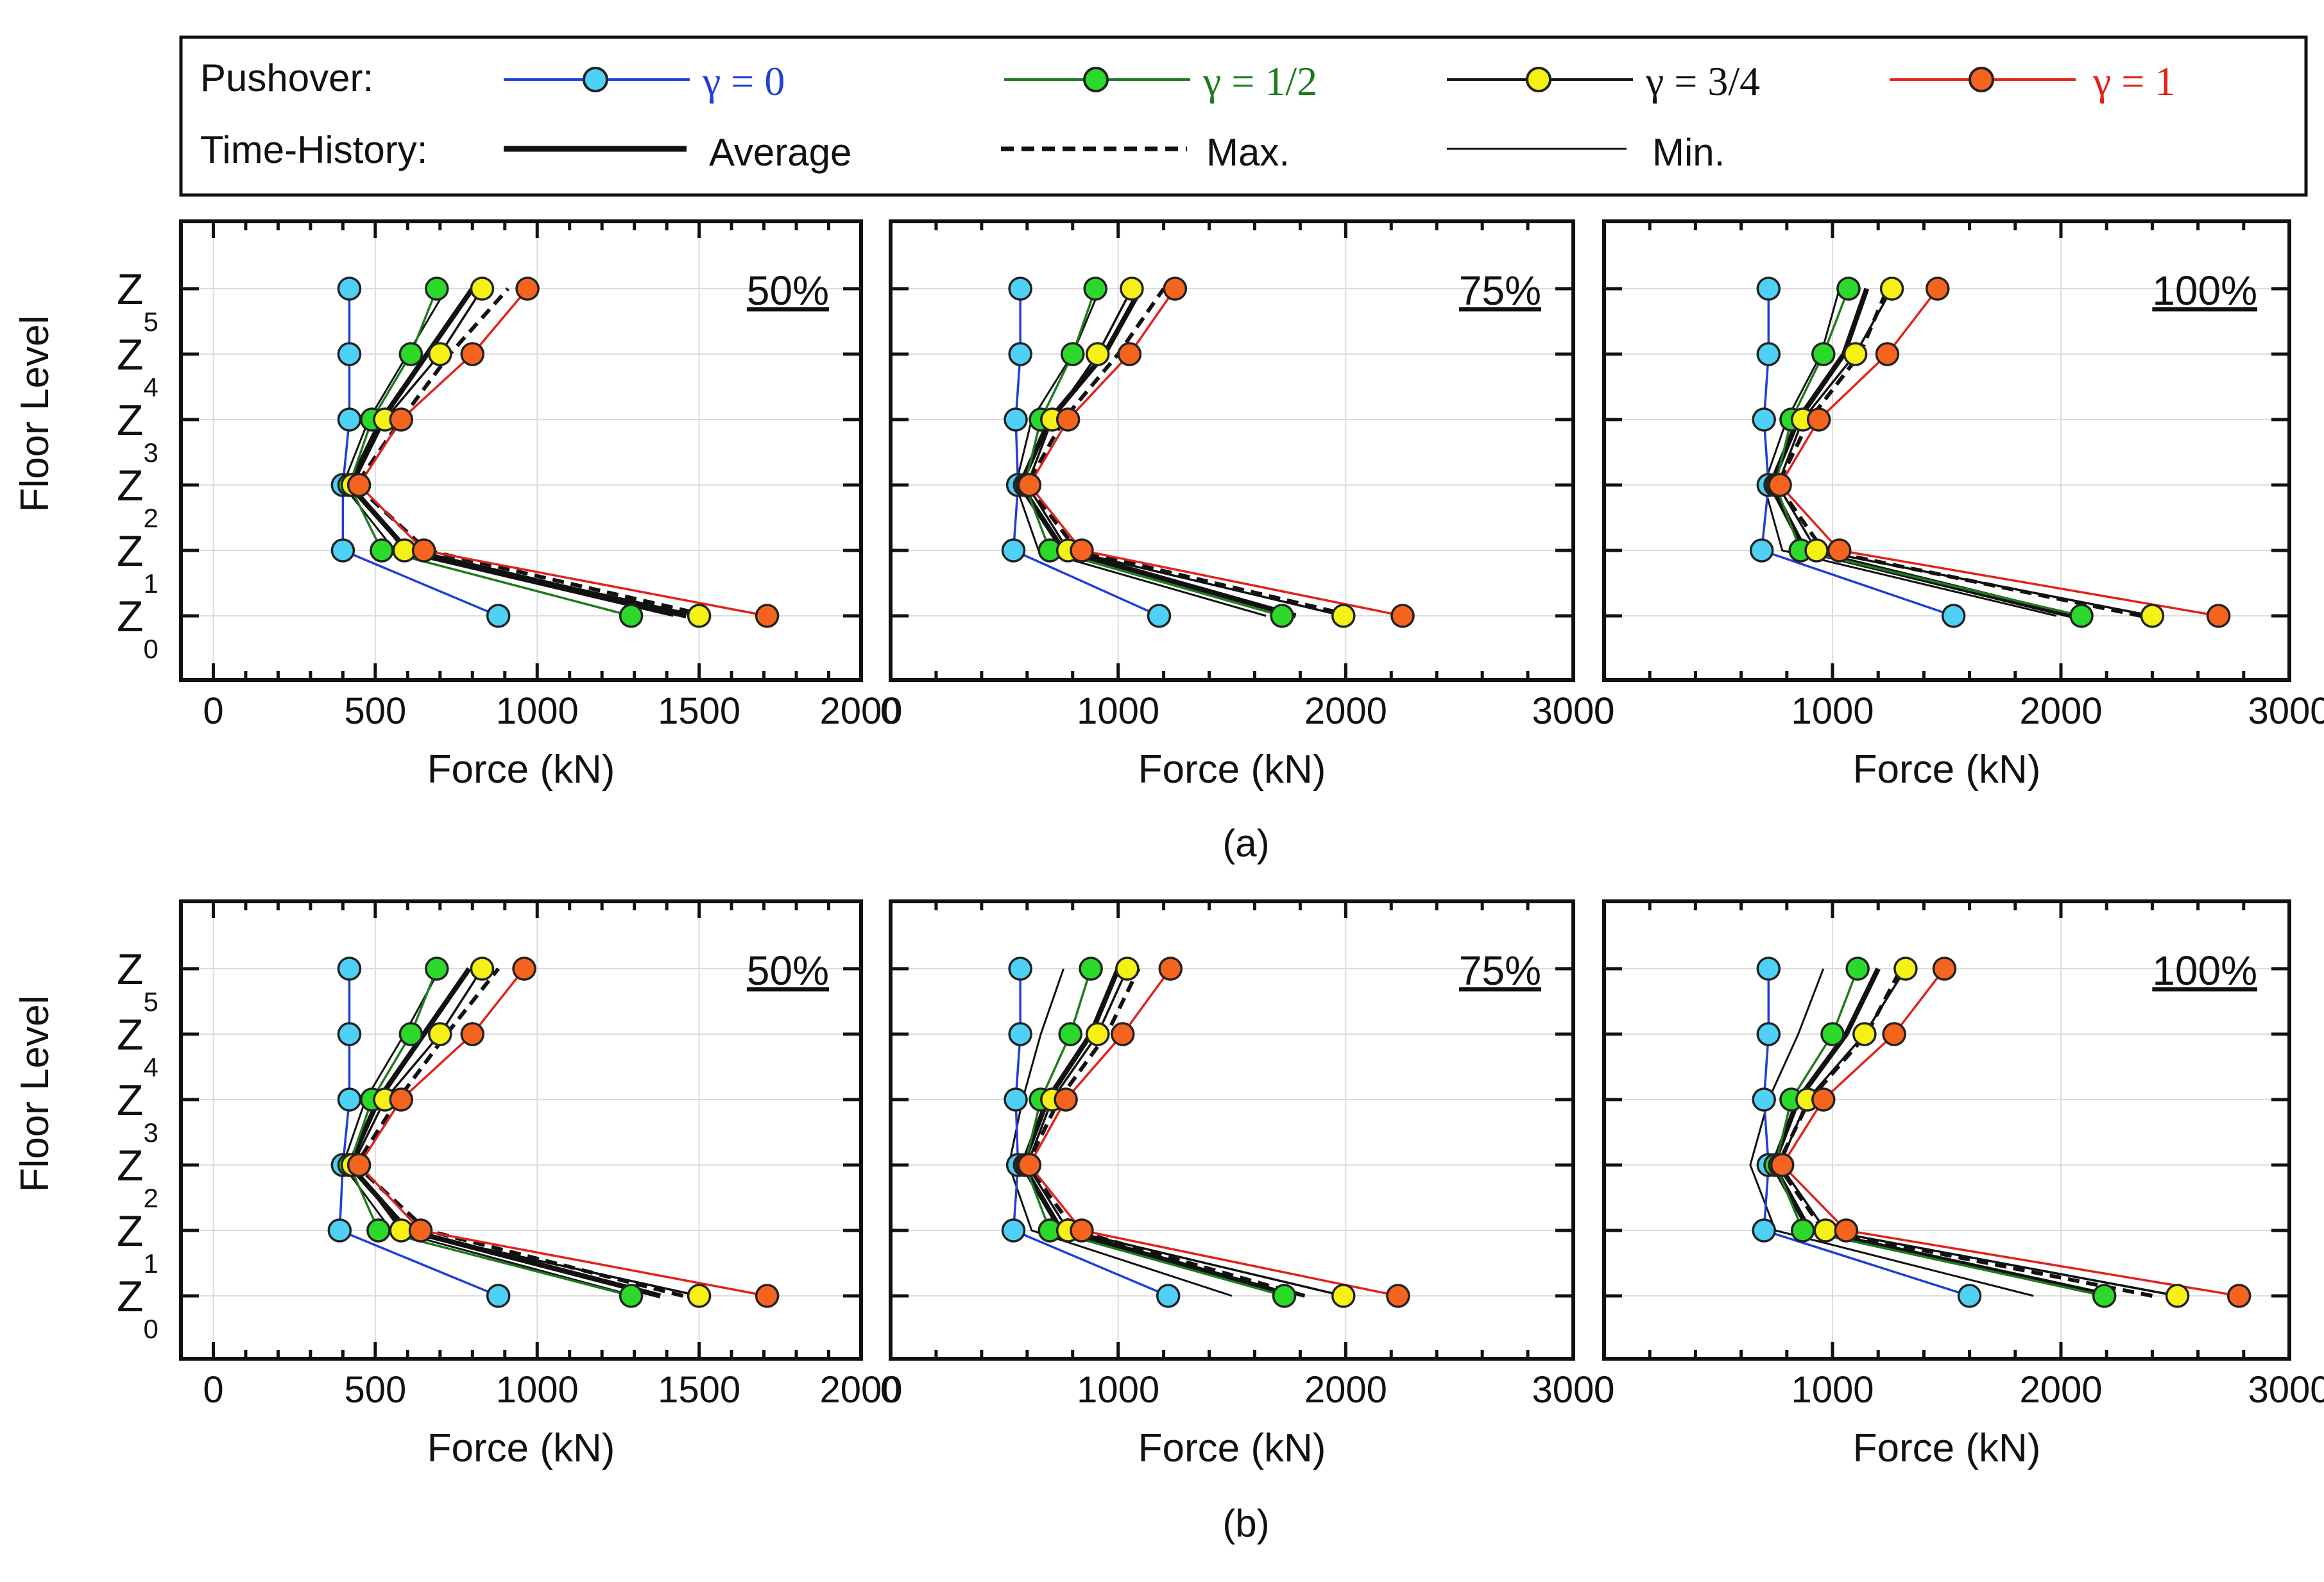 The width and height of the screenshot is (2324, 1582). Describe the element at coordinates (1165, 1132) in the screenshot. I see `timehistory-max-line` at that location.